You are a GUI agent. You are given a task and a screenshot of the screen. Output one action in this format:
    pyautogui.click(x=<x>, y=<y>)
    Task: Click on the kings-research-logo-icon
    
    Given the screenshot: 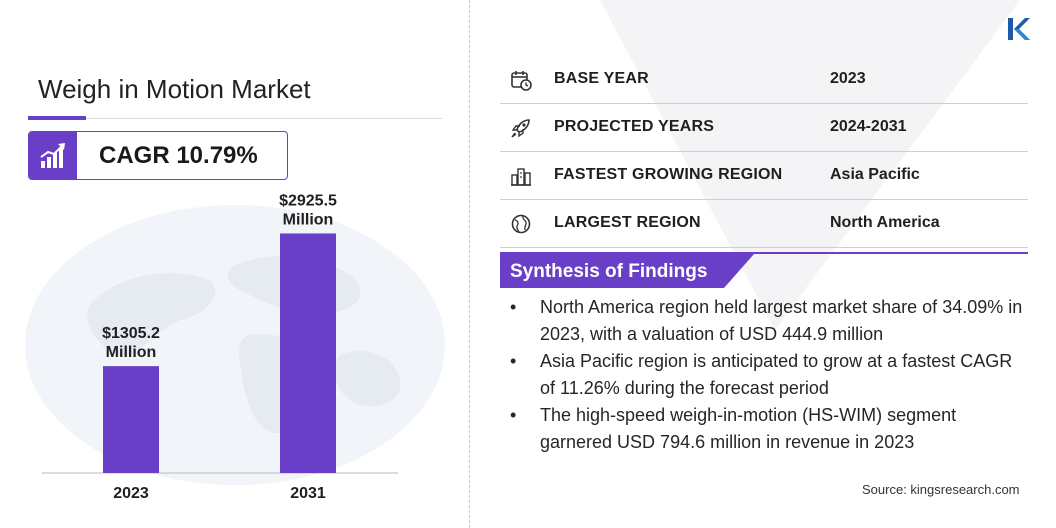 What is the action you would take?
    pyautogui.click(x=1019, y=29)
    